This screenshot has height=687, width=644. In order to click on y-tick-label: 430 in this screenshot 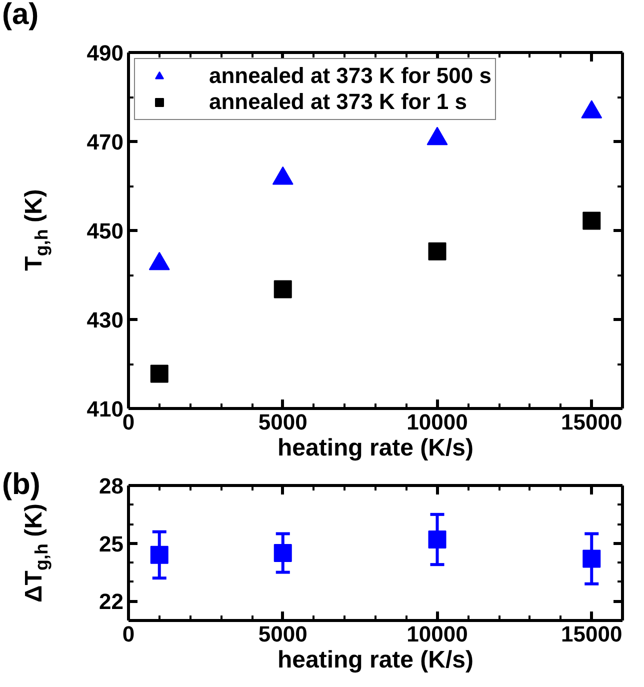, I will do `click(105, 320)`.